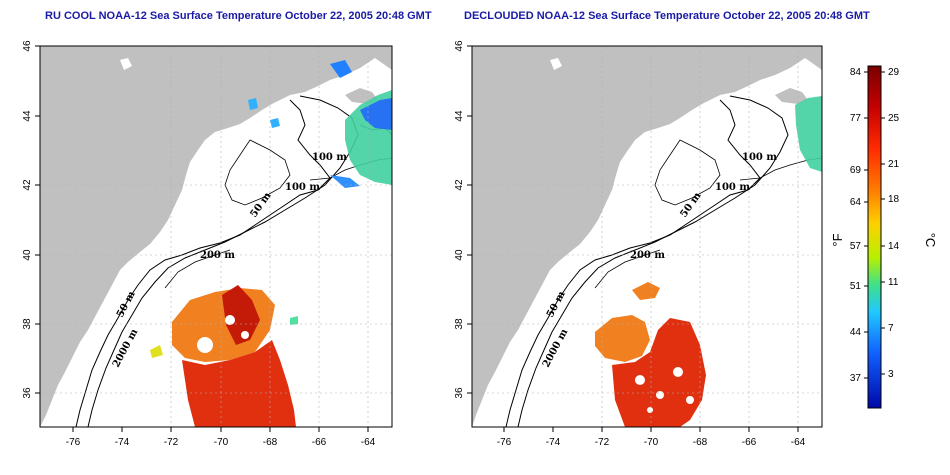 This screenshot has width=950, height=475. What do you see at coordinates (894, 199) in the screenshot?
I see `colorbar-c-tick: 18` at bounding box center [894, 199].